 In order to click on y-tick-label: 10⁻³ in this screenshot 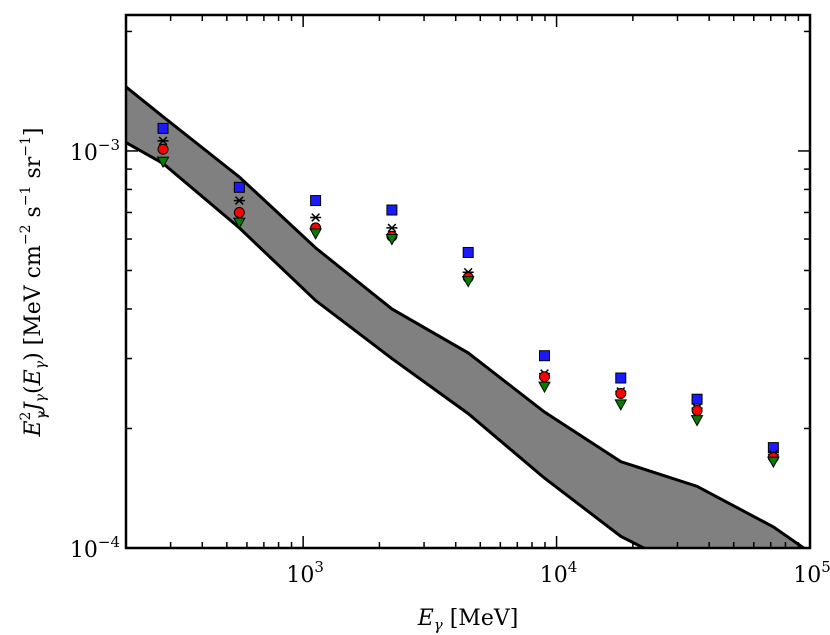, I will do `click(95, 151)`.